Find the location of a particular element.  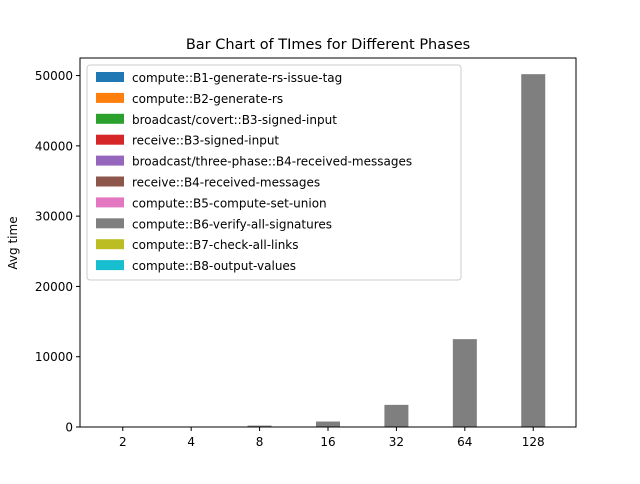

y-tick-label: 30000 is located at coordinates (54, 217).